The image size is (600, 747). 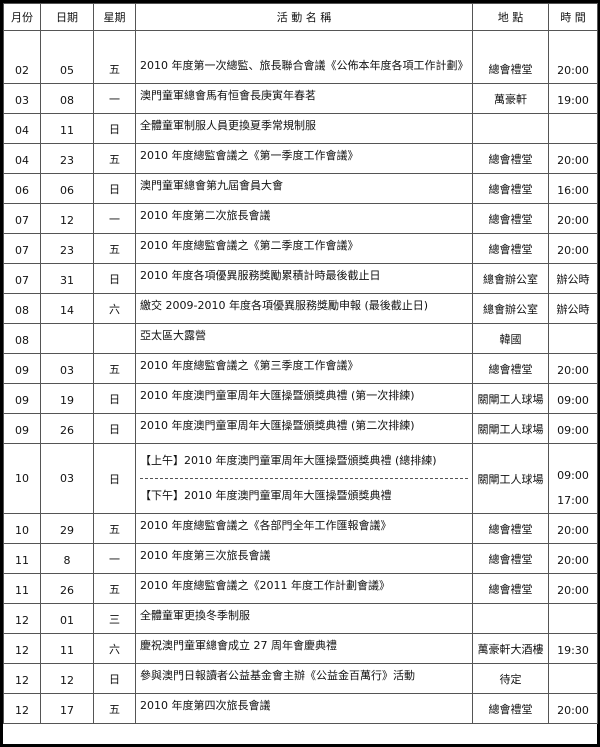 What do you see at coordinates (573, 188) in the screenshot?
I see `time-cell: 16:00` at bounding box center [573, 188].